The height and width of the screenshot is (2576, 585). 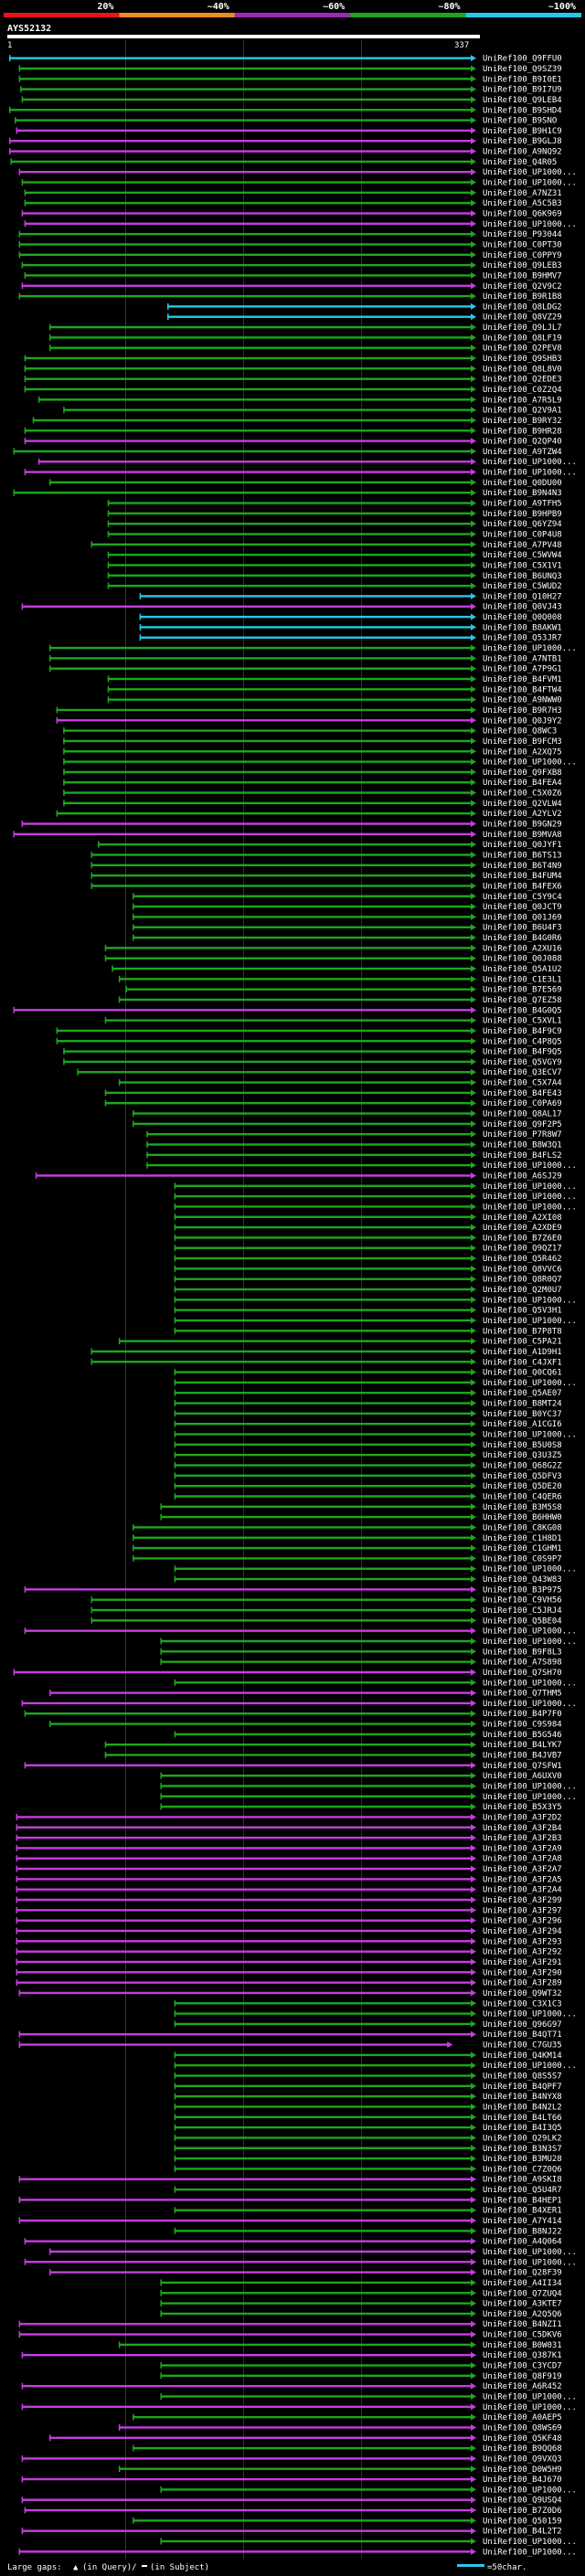 What do you see at coordinates (522, 555) in the screenshot?
I see `hit-label: UniRef100_C5WVW4` at bounding box center [522, 555].